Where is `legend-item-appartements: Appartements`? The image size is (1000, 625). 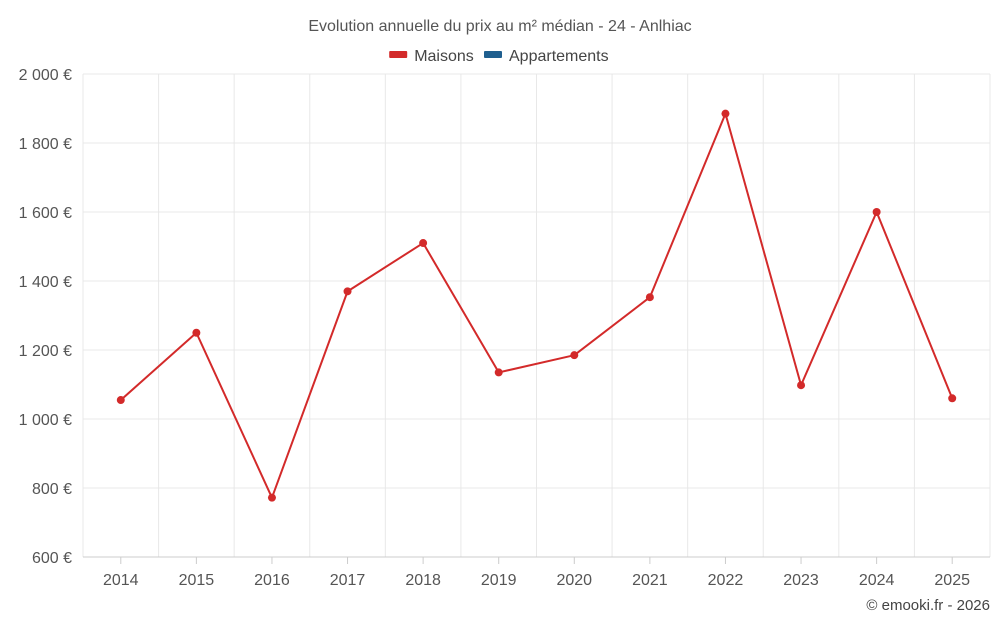
legend-item-appartements: Appartements is located at coordinates (546, 56).